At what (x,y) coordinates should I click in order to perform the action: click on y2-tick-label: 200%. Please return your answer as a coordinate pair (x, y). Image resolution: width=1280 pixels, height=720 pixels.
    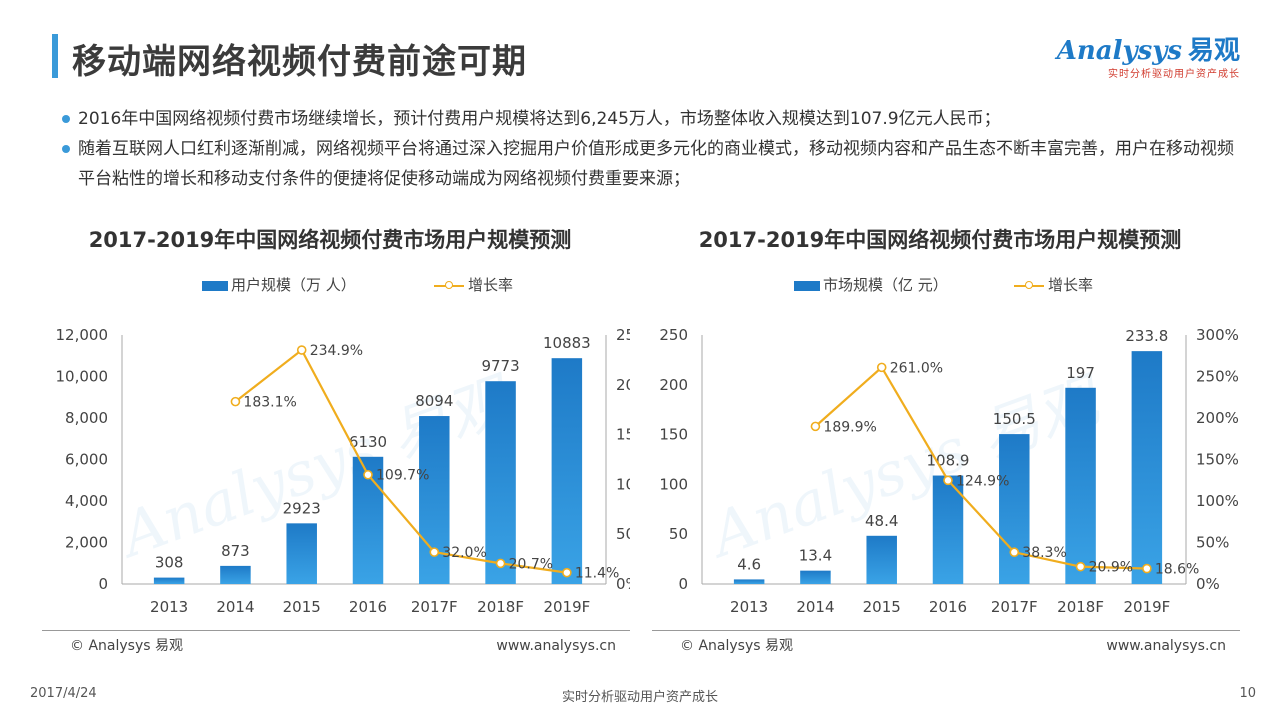
    Looking at the image, I should click on (623, 385).